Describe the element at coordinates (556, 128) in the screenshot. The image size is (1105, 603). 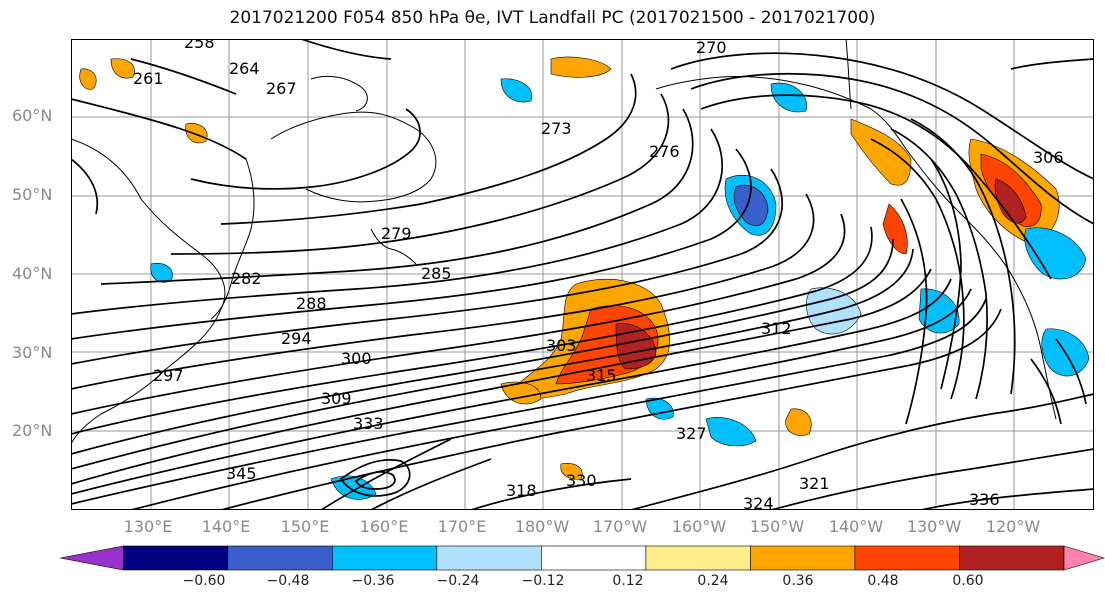
I see `contour-label-273: 273` at that location.